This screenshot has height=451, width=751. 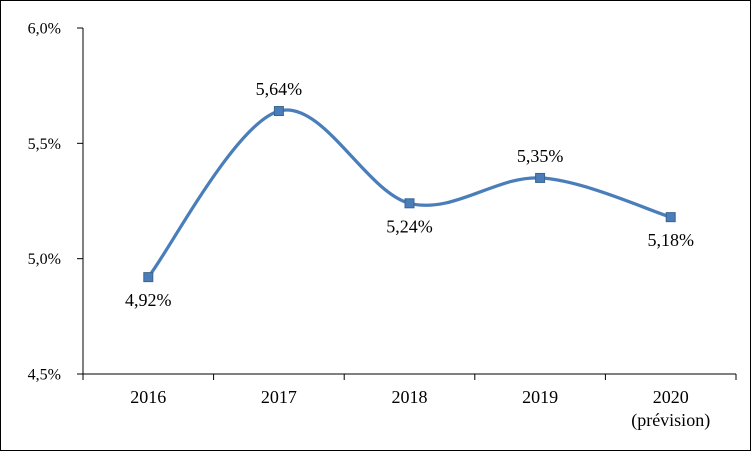 What do you see at coordinates (279, 397) in the screenshot?
I see `x-tick-label: 2017` at bounding box center [279, 397].